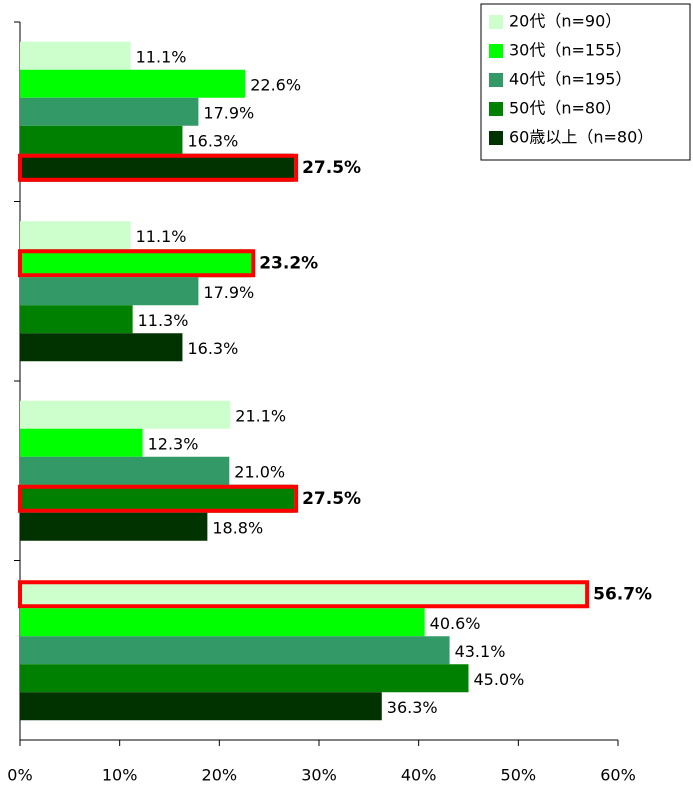  Describe the element at coordinates (173, 443) in the screenshot. I see `value-label: 12.3%` at that location.